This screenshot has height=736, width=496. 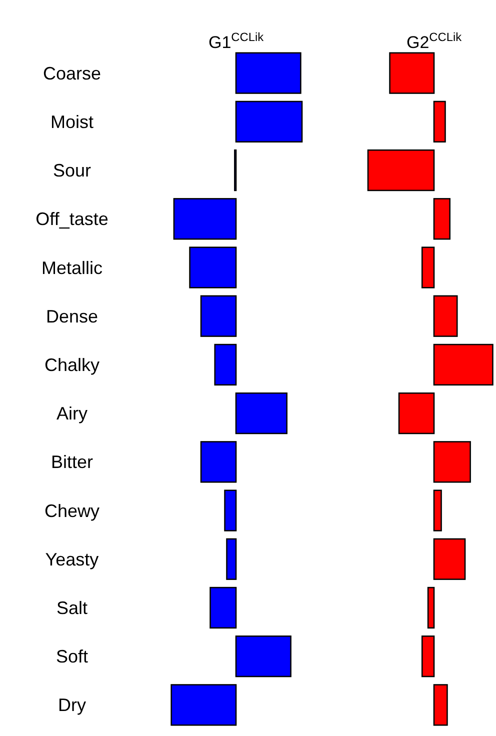 What do you see at coordinates (72, 268) in the screenshot?
I see `y-tick-label: Metallic` at bounding box center [72, 268].